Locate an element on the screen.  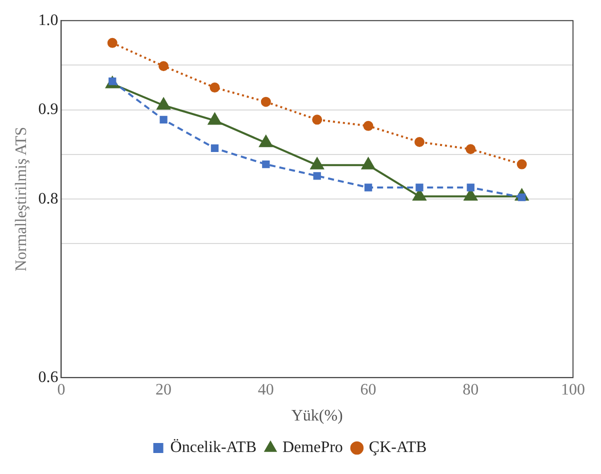
x-tick-label: 0 is located at coordinates (61, 389).